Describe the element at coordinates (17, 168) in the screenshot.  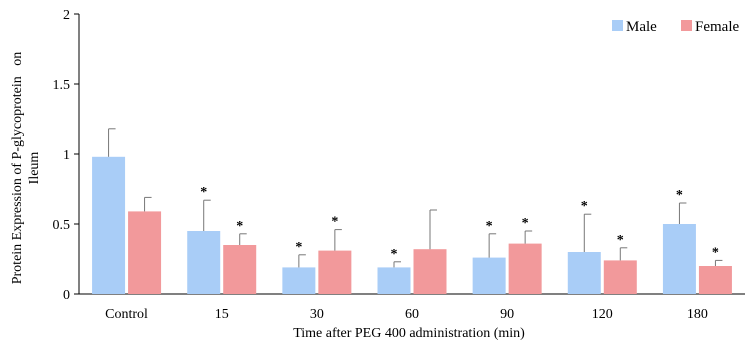
I see `y-axis-title-line: Protein Expression of P-glycoprotein on` at that location.